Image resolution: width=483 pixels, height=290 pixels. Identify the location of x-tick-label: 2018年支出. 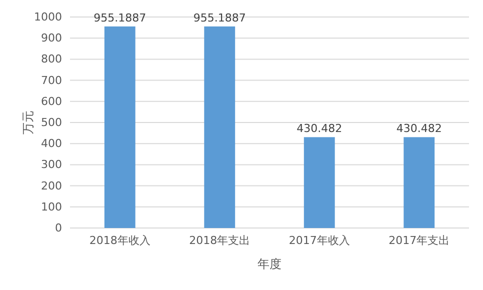
(219, 240).